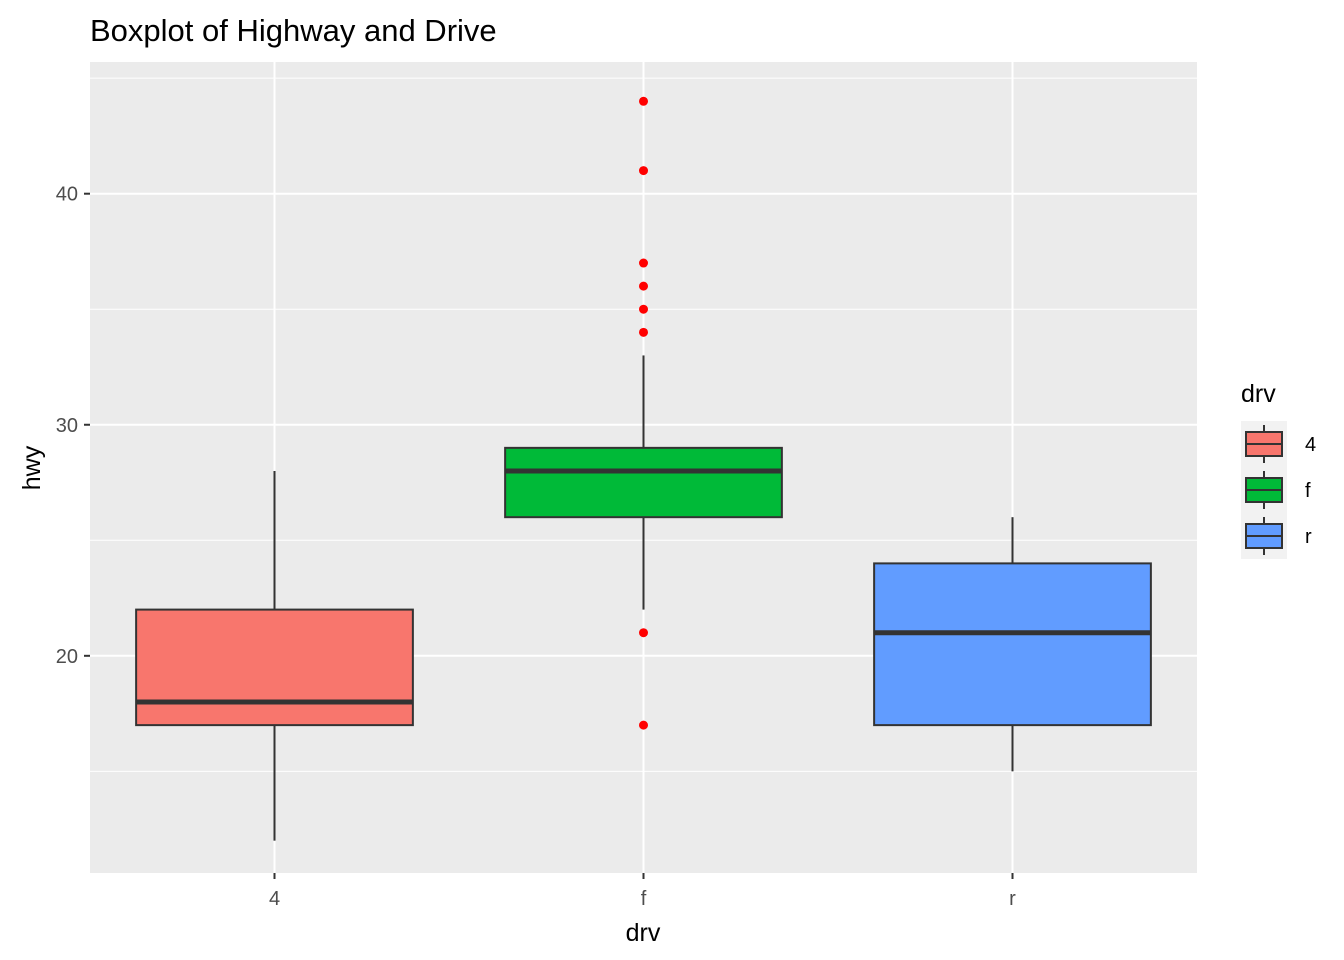 The width and height of the screenshot is (1344, 960). I want to click on y-tick-label: 20, so click(67, 657).